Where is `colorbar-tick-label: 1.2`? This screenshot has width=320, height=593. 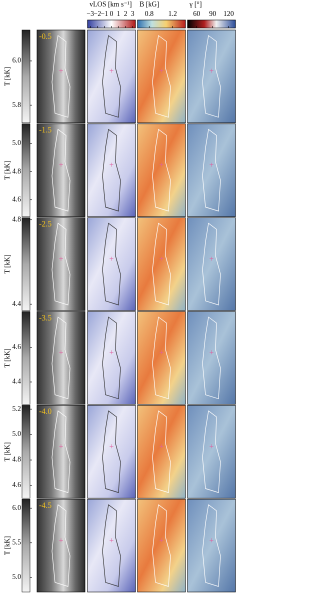 colorbar-tick-label: 1.2 is located at coordinates (172, 14).